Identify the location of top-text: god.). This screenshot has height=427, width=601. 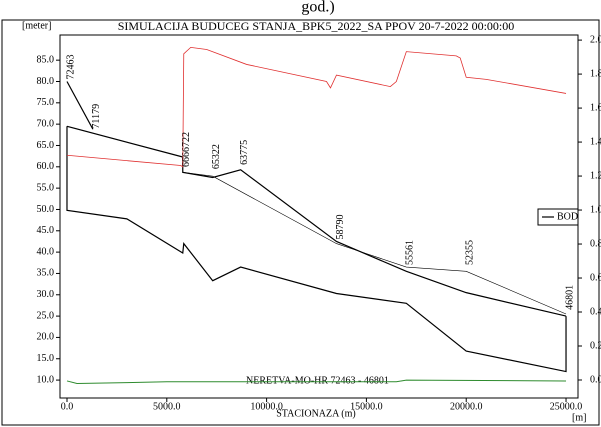
(317, 8).